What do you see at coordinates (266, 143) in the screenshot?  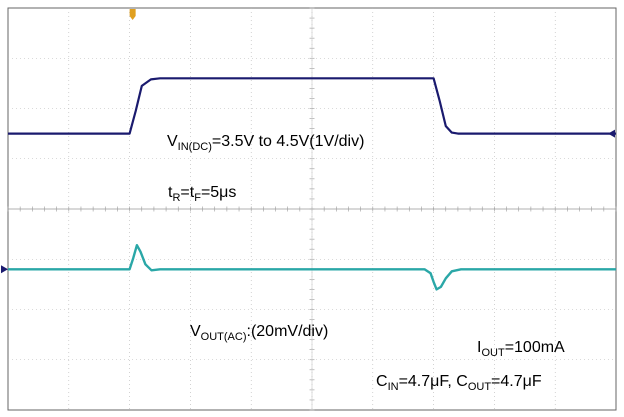 I see `vin-annotation: VIN(DC)=3.5V to 4.5V(1V/div)` at bounding box center [266, 143].